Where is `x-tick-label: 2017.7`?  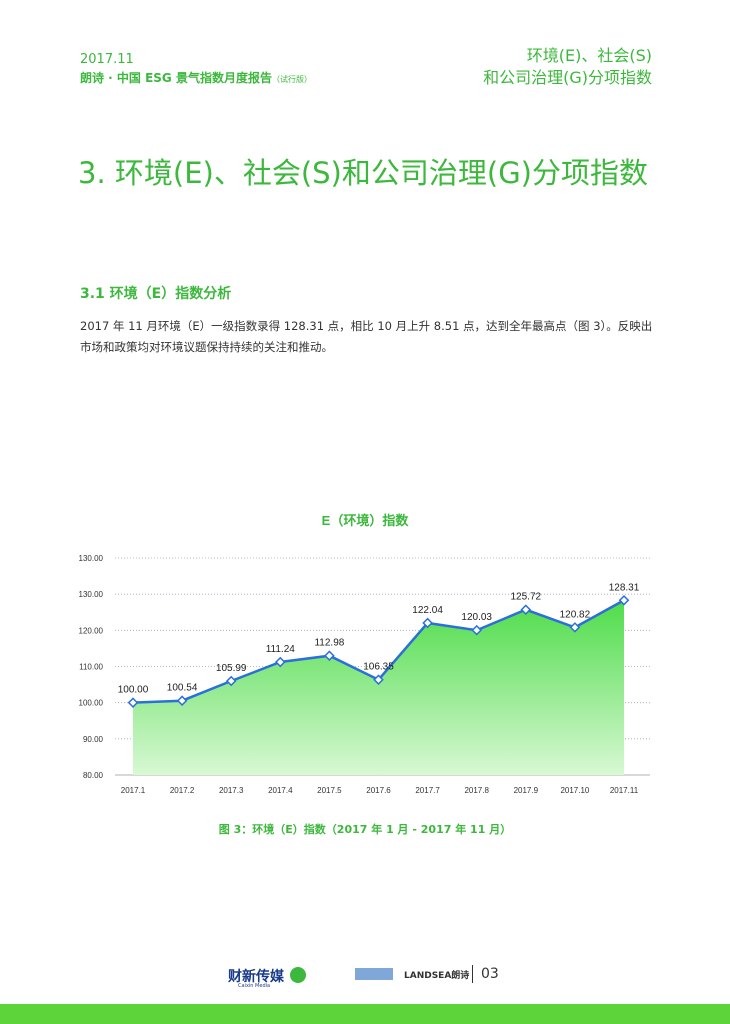
x-tick-label: 2017.7 is located at coordinates (427, 790).